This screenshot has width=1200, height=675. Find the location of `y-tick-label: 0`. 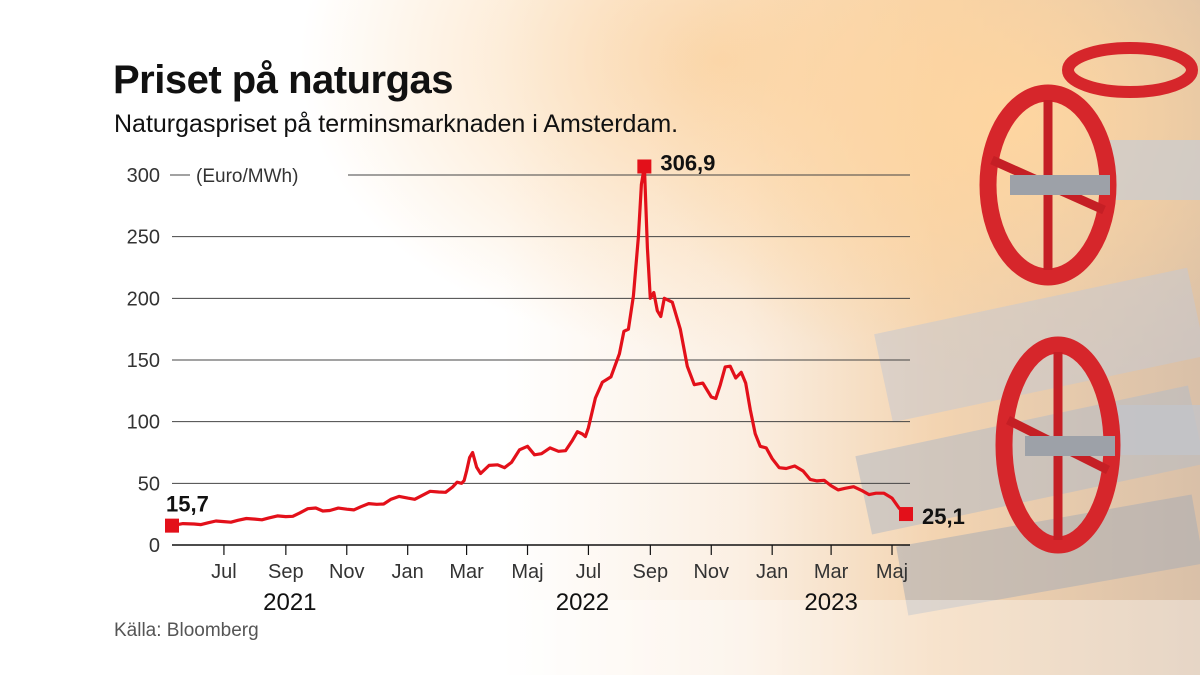

y-tick-label: 0 is located at coordinates (154, 546).